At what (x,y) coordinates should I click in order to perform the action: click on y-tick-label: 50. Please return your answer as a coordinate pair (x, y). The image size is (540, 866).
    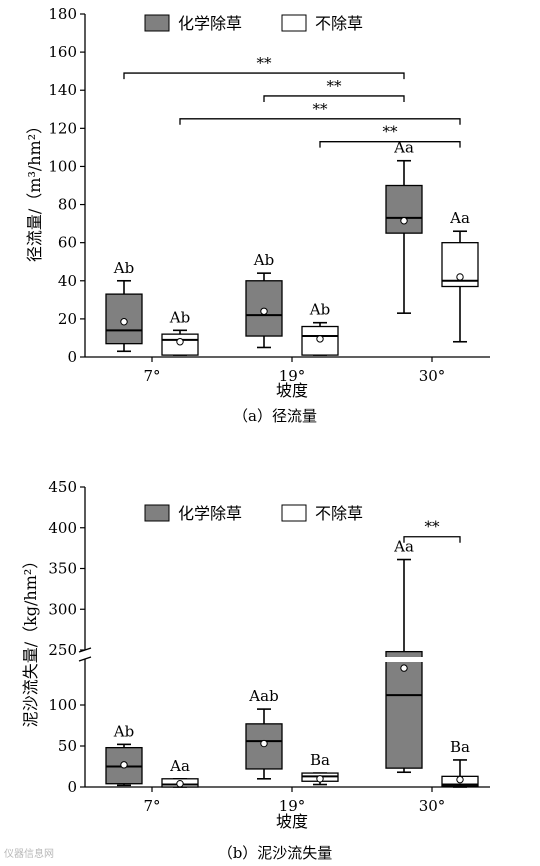
    Looking at the image, I should click on (67, 746).